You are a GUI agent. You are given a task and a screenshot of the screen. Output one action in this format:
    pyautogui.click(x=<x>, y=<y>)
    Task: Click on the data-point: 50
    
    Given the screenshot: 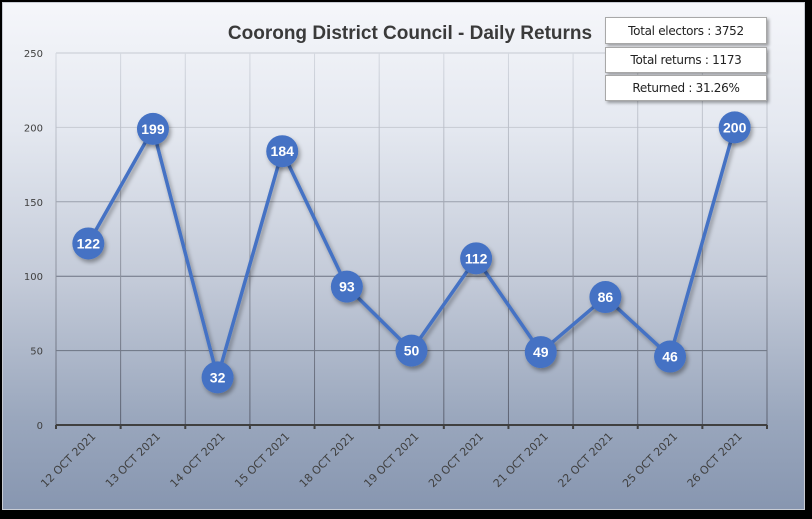 What is the action you would take?
    pyautogui.click(x=411, y=350)
    